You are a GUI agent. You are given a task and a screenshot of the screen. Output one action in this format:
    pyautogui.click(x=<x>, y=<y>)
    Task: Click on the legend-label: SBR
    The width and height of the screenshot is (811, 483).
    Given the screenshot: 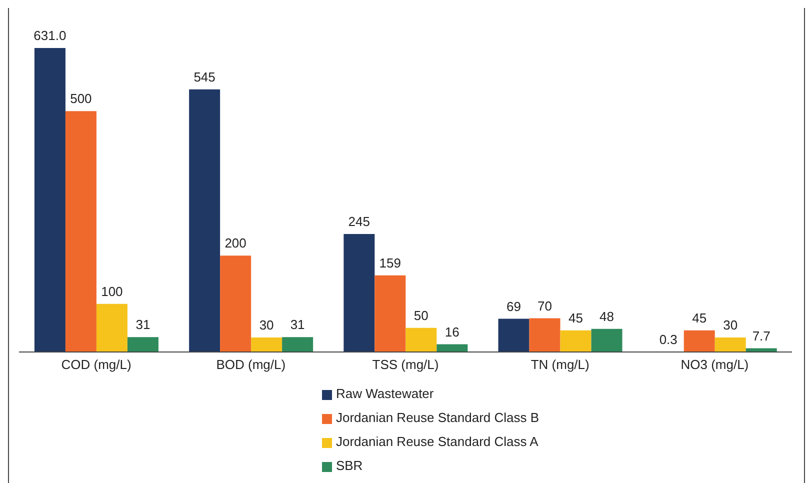 What is the action you would take?
    pyautogui.click(x=349, y=465)
    